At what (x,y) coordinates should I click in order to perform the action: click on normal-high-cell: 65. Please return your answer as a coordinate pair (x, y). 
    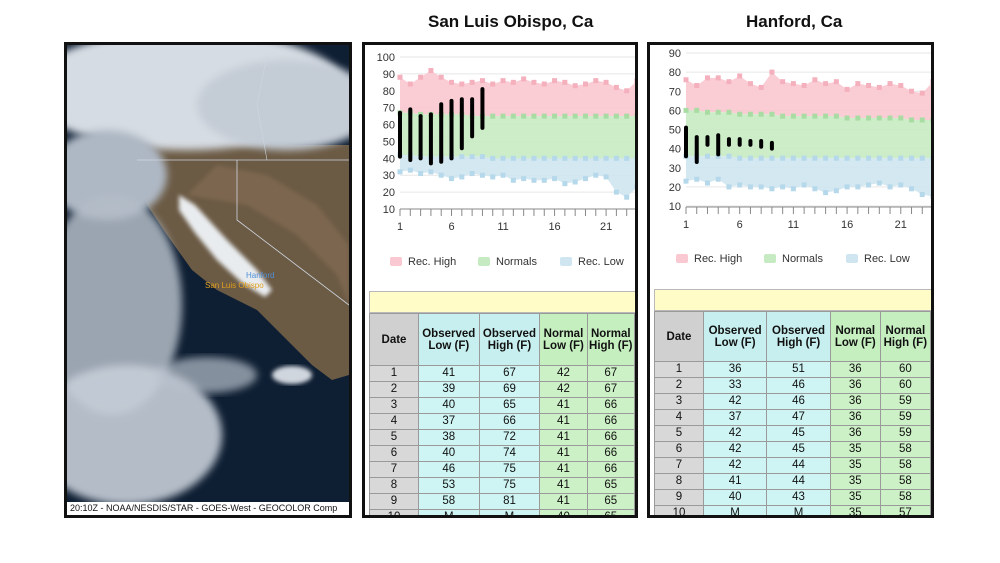
    Looking at the image, I should click on (610, 501).